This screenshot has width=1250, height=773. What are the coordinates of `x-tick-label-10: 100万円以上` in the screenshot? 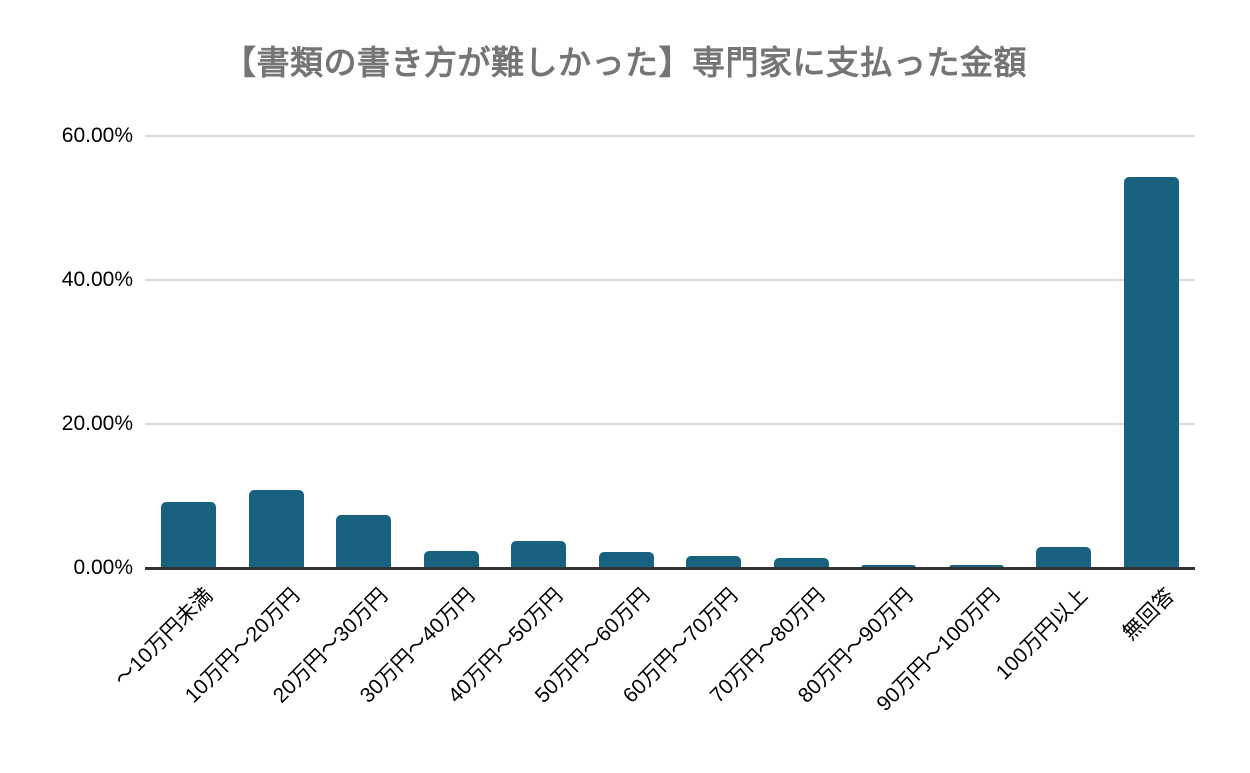 It's located at (1042, 634).